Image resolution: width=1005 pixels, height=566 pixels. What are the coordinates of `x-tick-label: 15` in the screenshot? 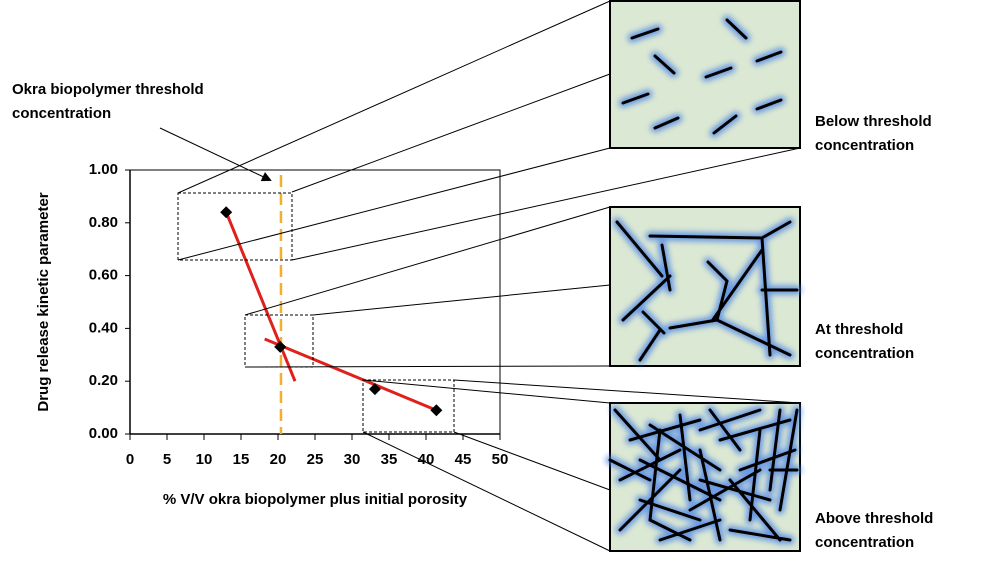 It's located at (241, 459).